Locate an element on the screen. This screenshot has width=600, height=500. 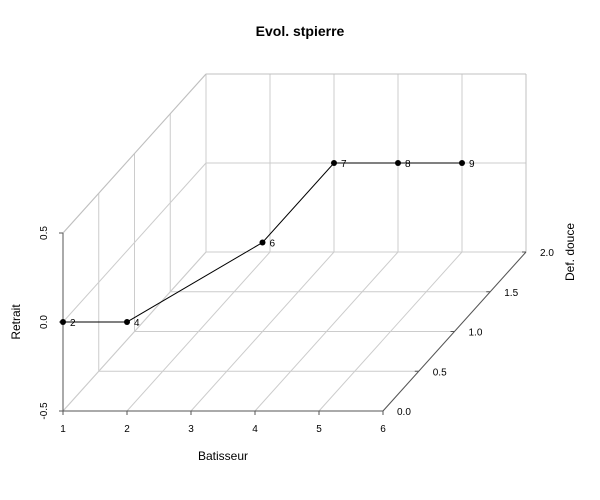
y-tick-label: 1.5 is located at coordinates (511, 293).